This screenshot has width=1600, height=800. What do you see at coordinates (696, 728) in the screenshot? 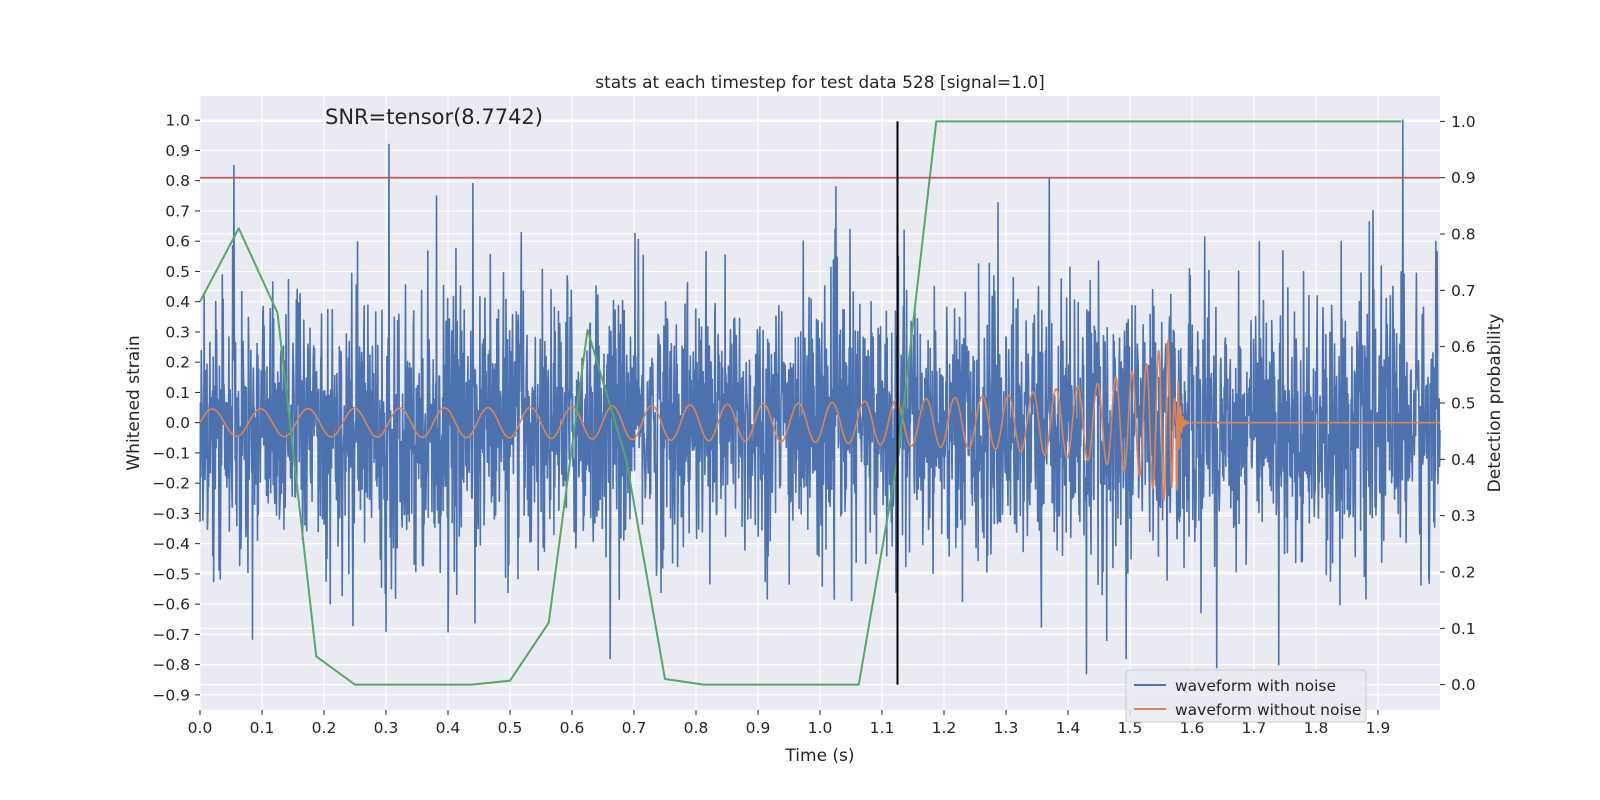
I see `x-tick-label: 0.8` at bounding box center [696, 728].